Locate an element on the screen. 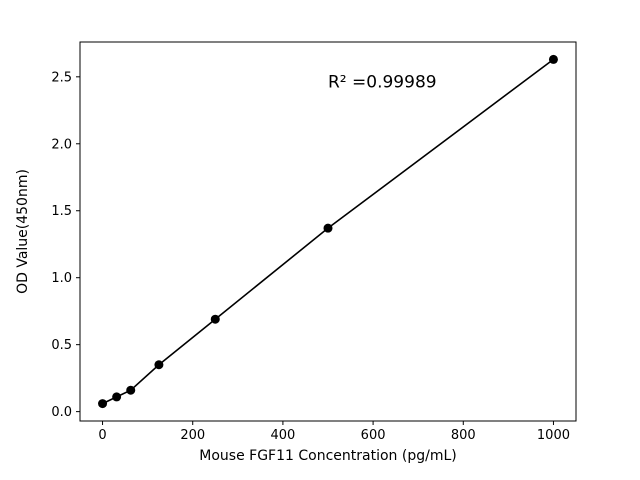 The width and height of the screenshot is (640, 480). x-tick-label: 400 is located at coordinates (282, 435).